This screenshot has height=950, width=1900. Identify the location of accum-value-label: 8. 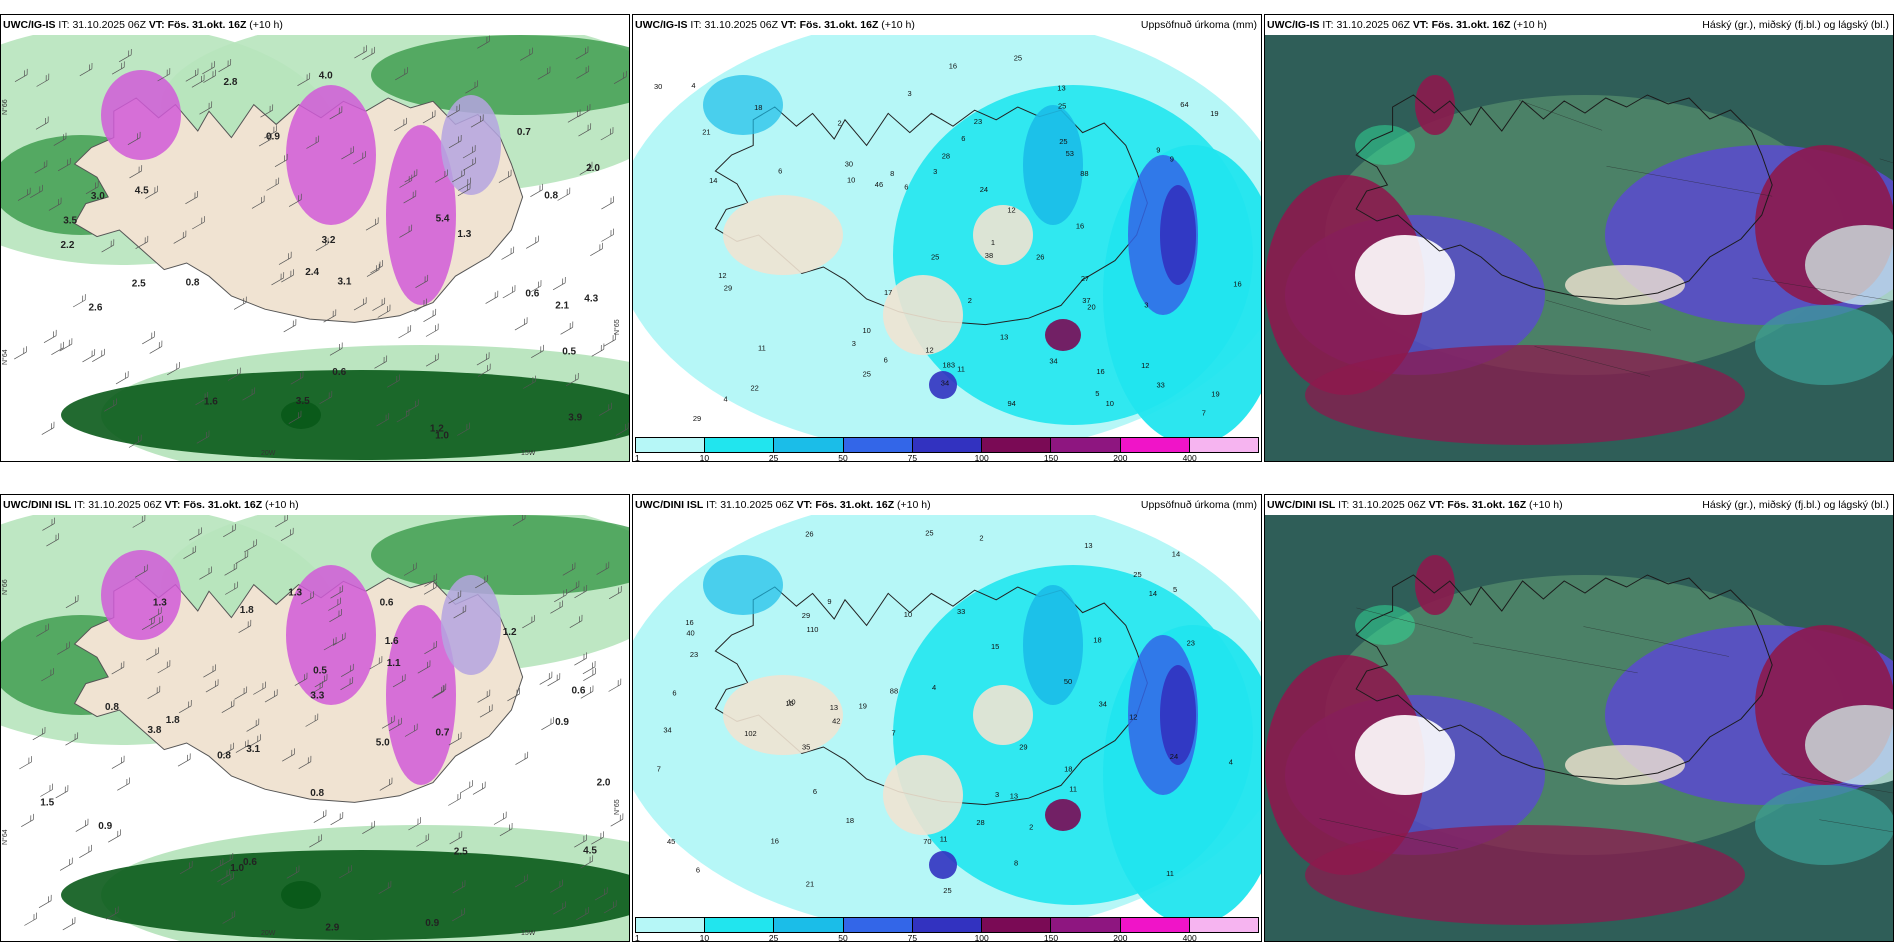
(1016, 863).